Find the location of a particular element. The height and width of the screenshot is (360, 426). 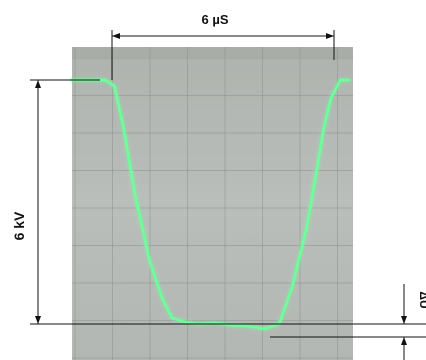

pulse-width-label: 6 µS is located at coordinates (214, 19).